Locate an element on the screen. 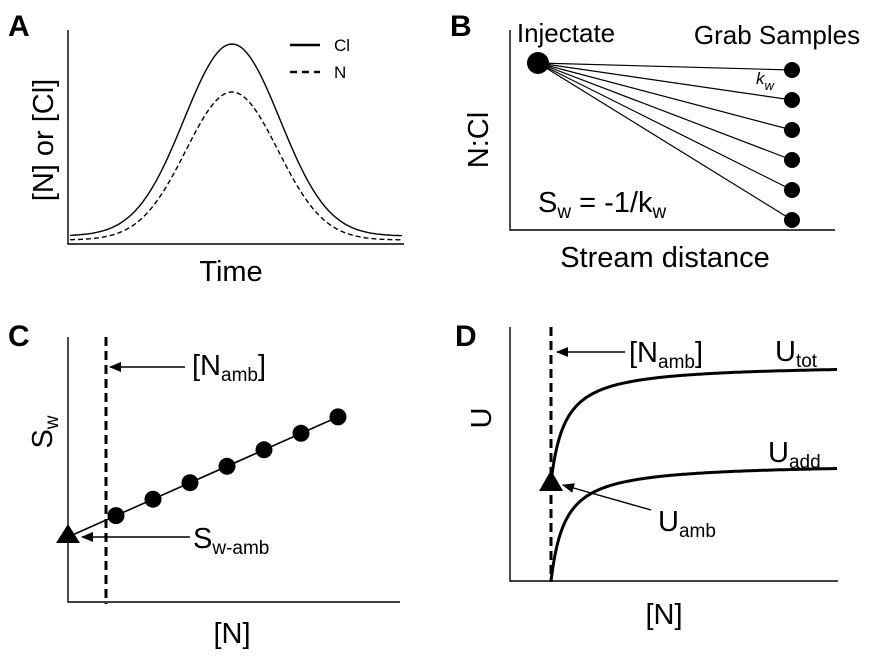  panel-d-y-axis-label: U is located at coordinates (482, 418).